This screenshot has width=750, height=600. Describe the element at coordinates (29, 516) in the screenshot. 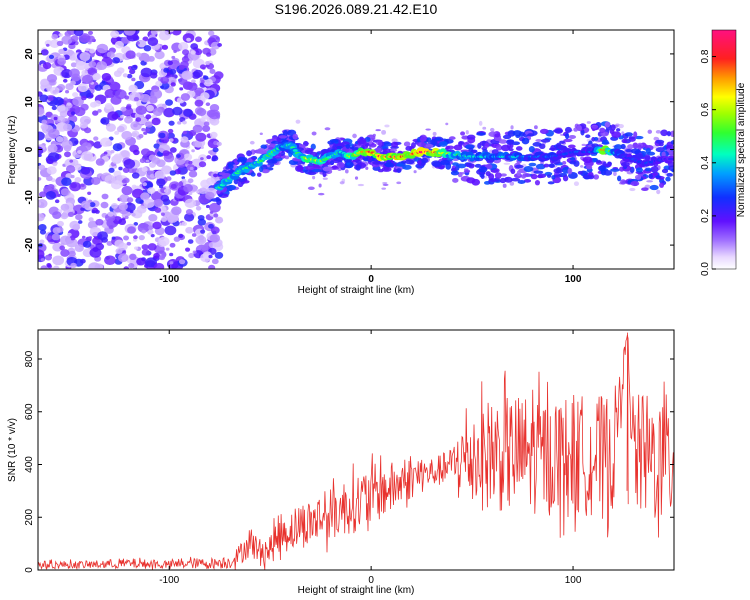

I see `y-tick-label: 200` at that location.